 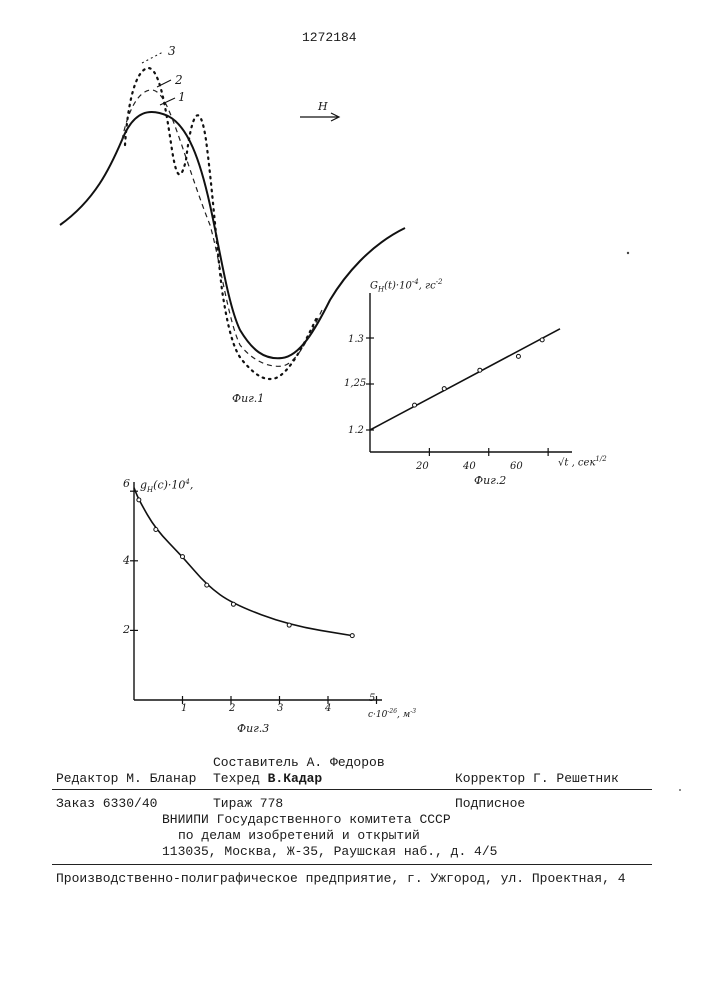 I want to click on footer-institute-2: по делам изобретений и открытий, so click(x=299, y=835).